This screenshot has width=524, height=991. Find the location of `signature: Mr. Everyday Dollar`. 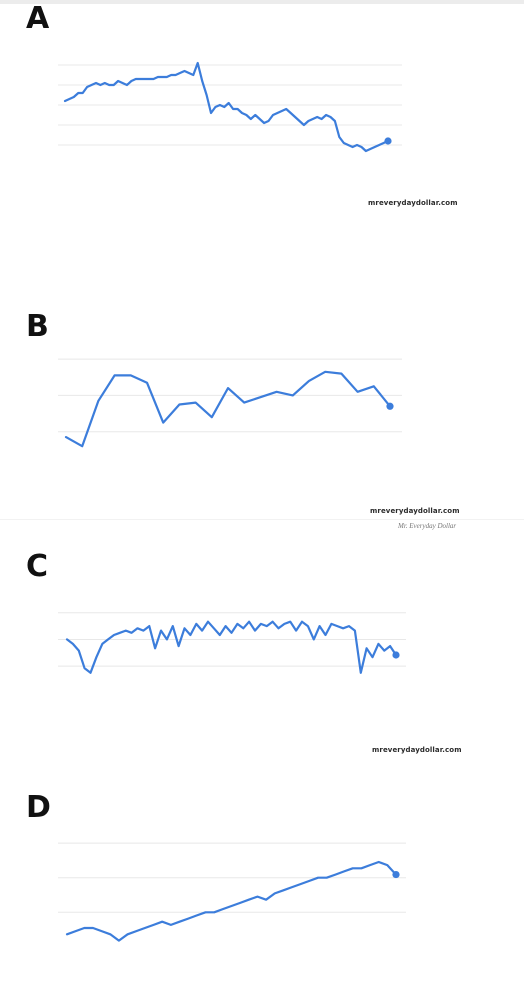

signature: Mr. Everyday Dollar is located at coordinates (427, 526).